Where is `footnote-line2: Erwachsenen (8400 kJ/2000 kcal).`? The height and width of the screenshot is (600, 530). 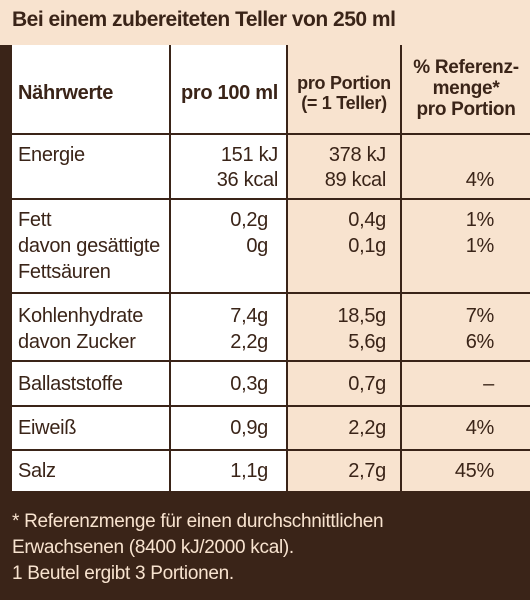 footnote-line2: Erwachsenen (8400 kJ/2000 kcal). is located at coordinates (153, 547).